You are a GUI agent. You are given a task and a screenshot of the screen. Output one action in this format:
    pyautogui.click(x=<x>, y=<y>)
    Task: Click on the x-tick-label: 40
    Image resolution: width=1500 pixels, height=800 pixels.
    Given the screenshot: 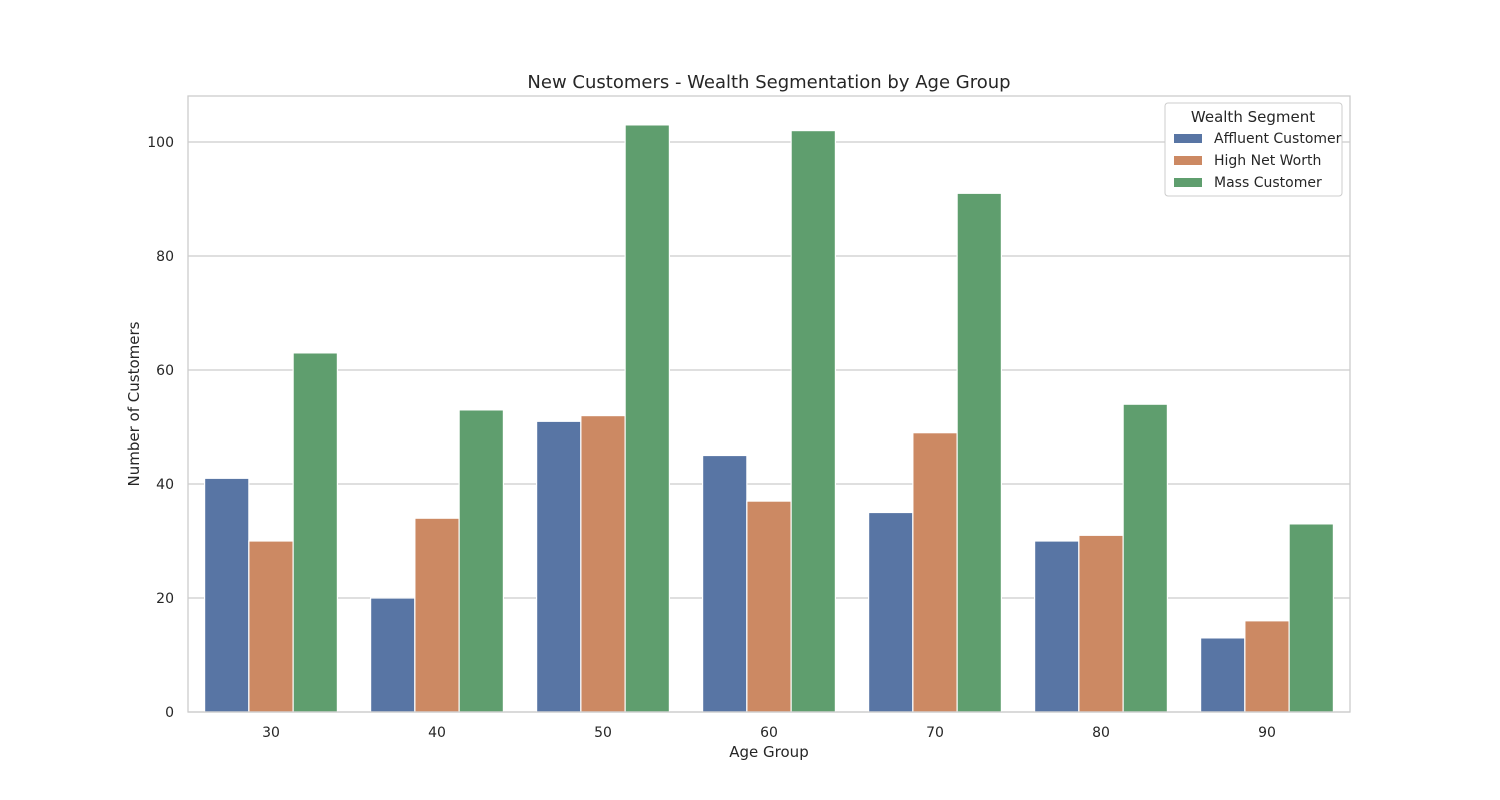 What is the action you would take?
    pyautogui.click(x=437, y=733)
    